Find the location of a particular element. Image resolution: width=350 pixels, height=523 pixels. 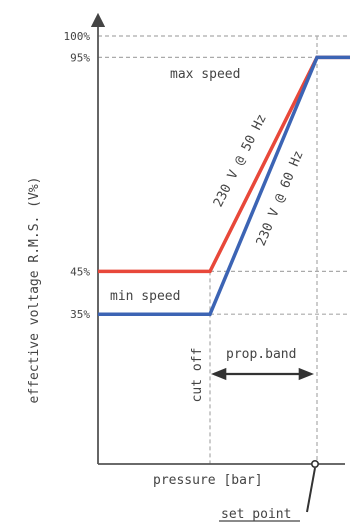

series-label-60hz: 230 V @ 60 Hz is located at coordinates (280, 199).